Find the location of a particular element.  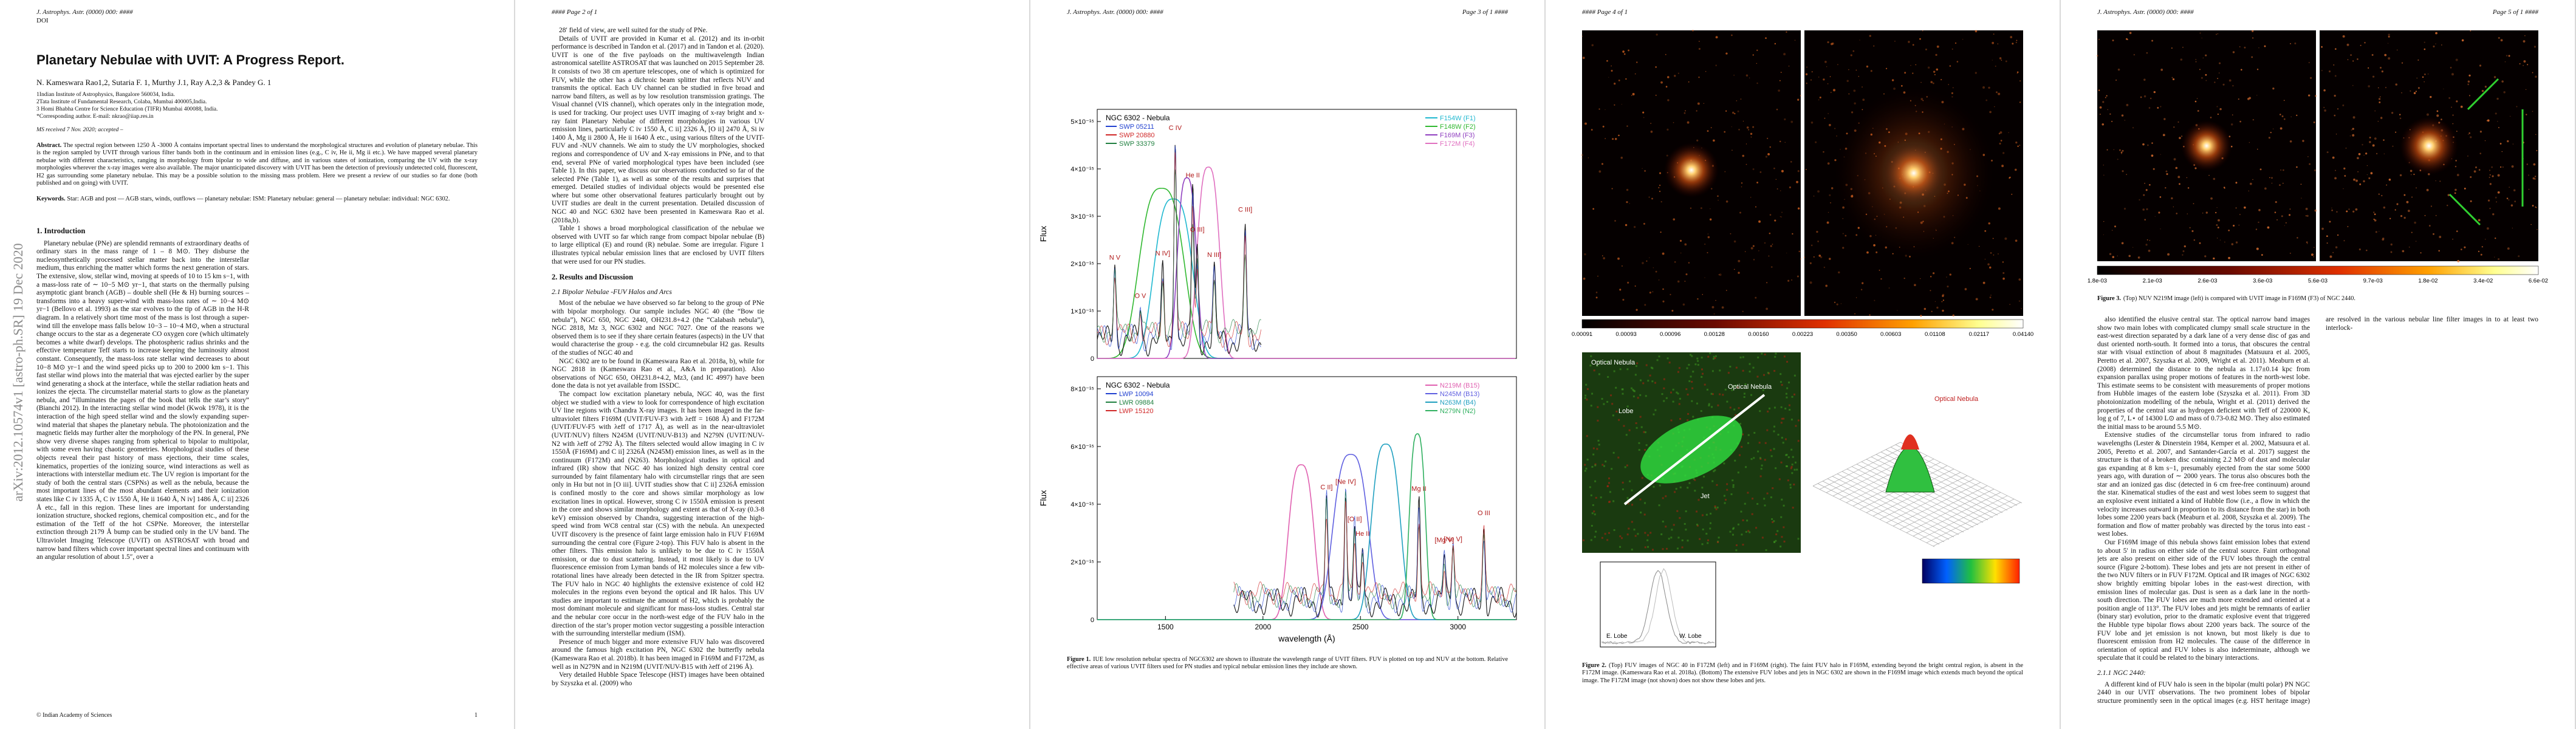

colorbar-tick-label: 0.00093 is located at coordinates (1626, 335).